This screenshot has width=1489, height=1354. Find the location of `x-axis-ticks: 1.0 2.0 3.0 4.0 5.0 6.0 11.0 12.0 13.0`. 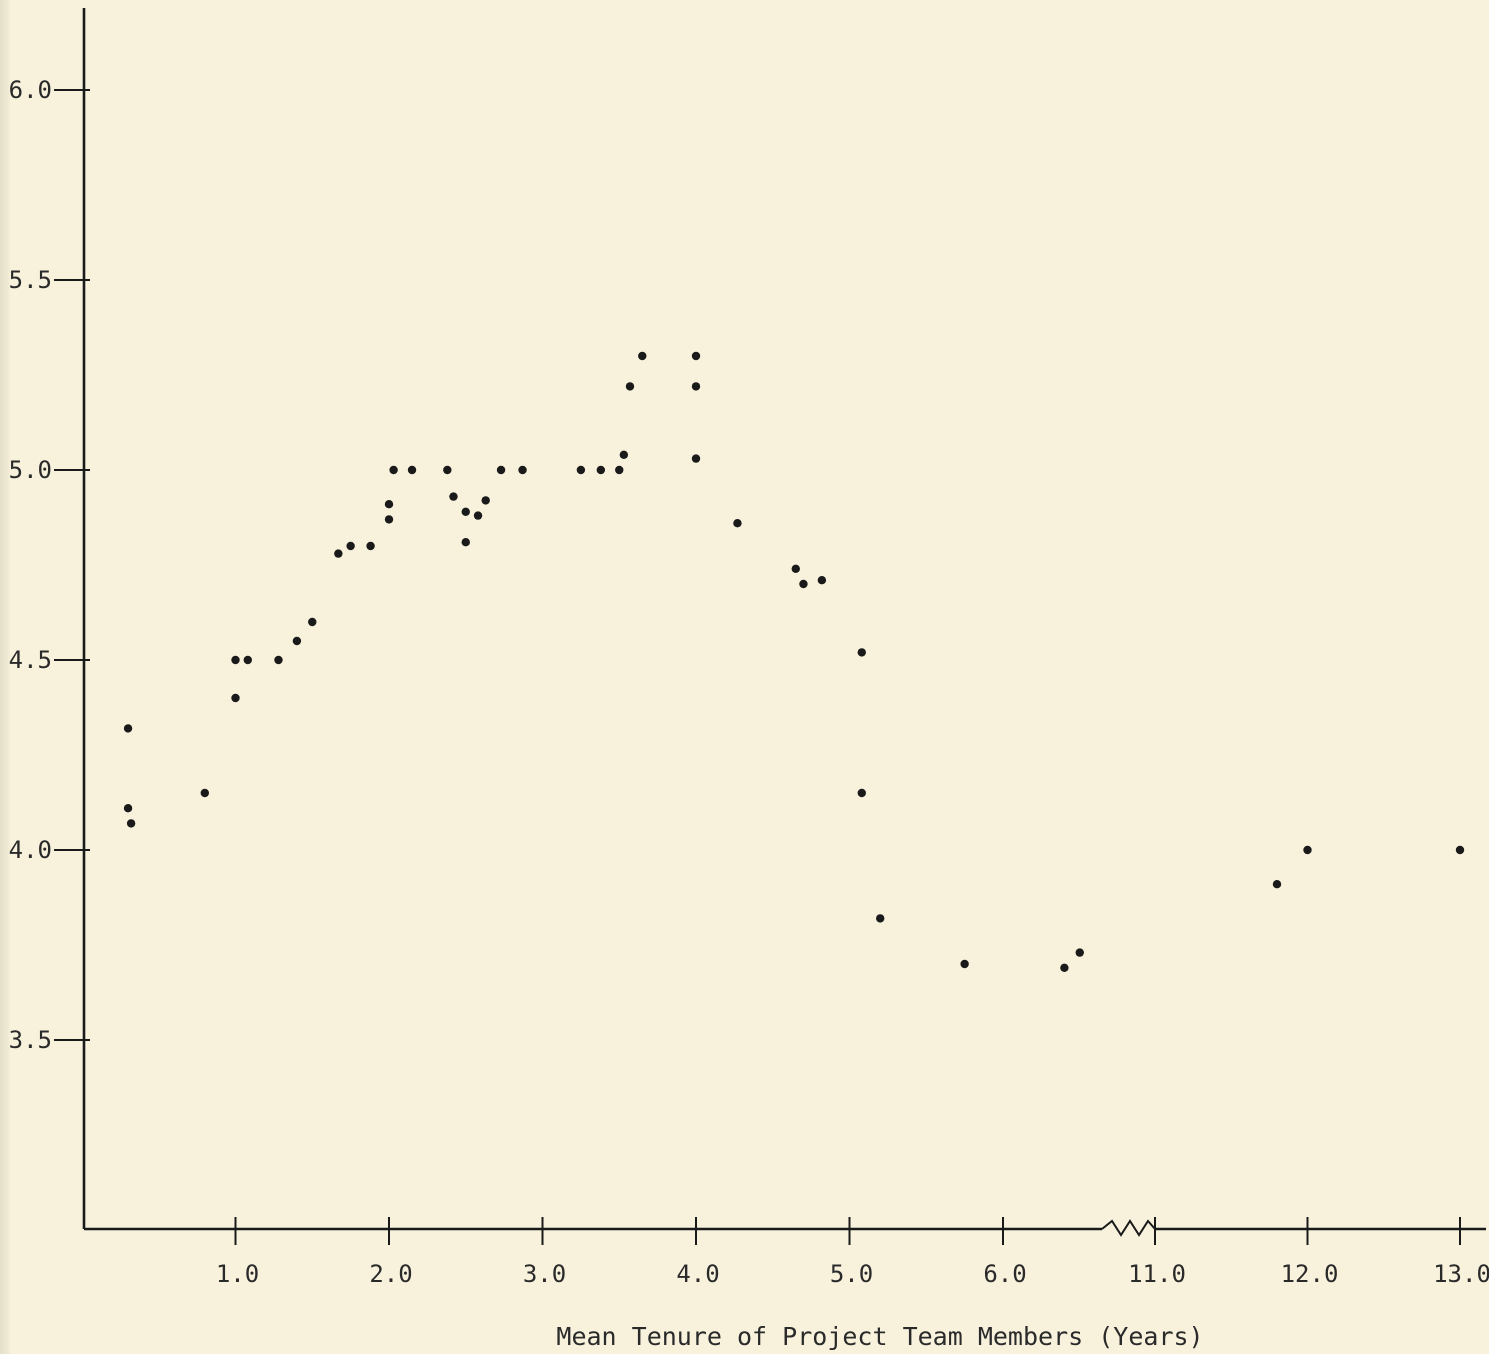

x-axis-ticks: 1.0 2.0 3.0 4.0 5.0 6.0 11.0 12.0 13.0 is located at coordinates (852, 1252).